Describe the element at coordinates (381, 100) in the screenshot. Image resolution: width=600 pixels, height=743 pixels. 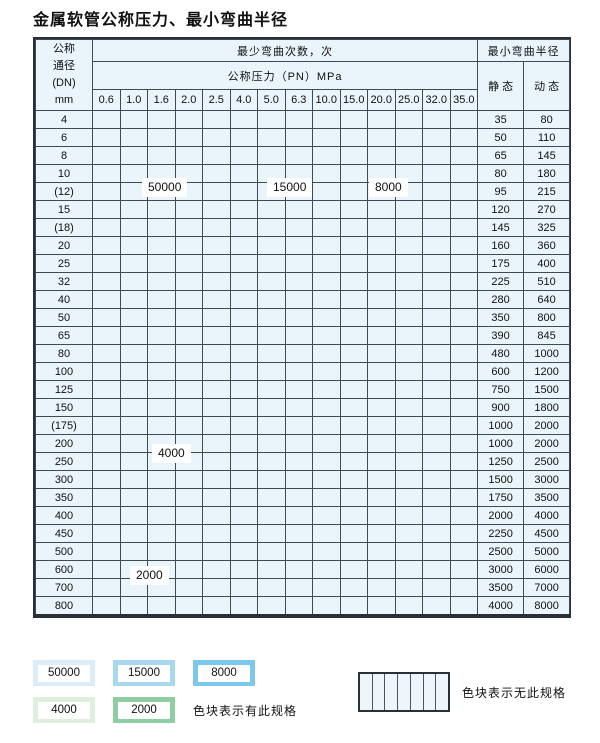
I see `pressure-col-20.0: 20.0` at that location.